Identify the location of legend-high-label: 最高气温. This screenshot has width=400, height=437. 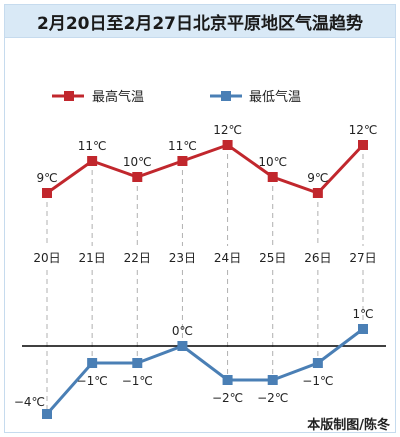
(118, 97).